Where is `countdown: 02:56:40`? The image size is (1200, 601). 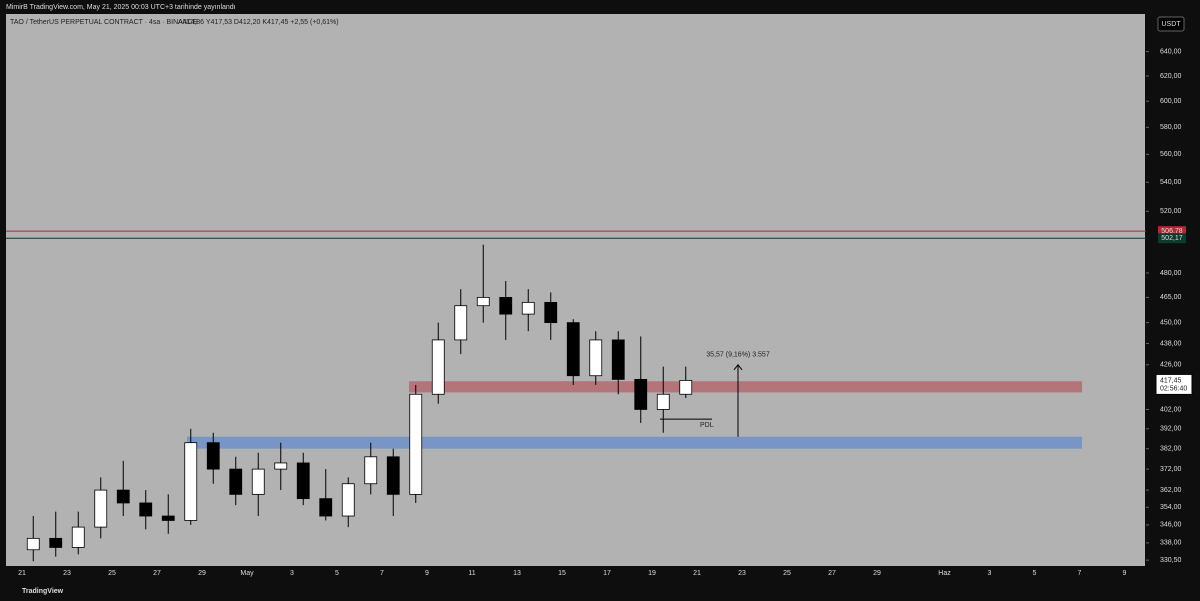 countdown: 02:56:40 is located at coordinates (1173, 388).